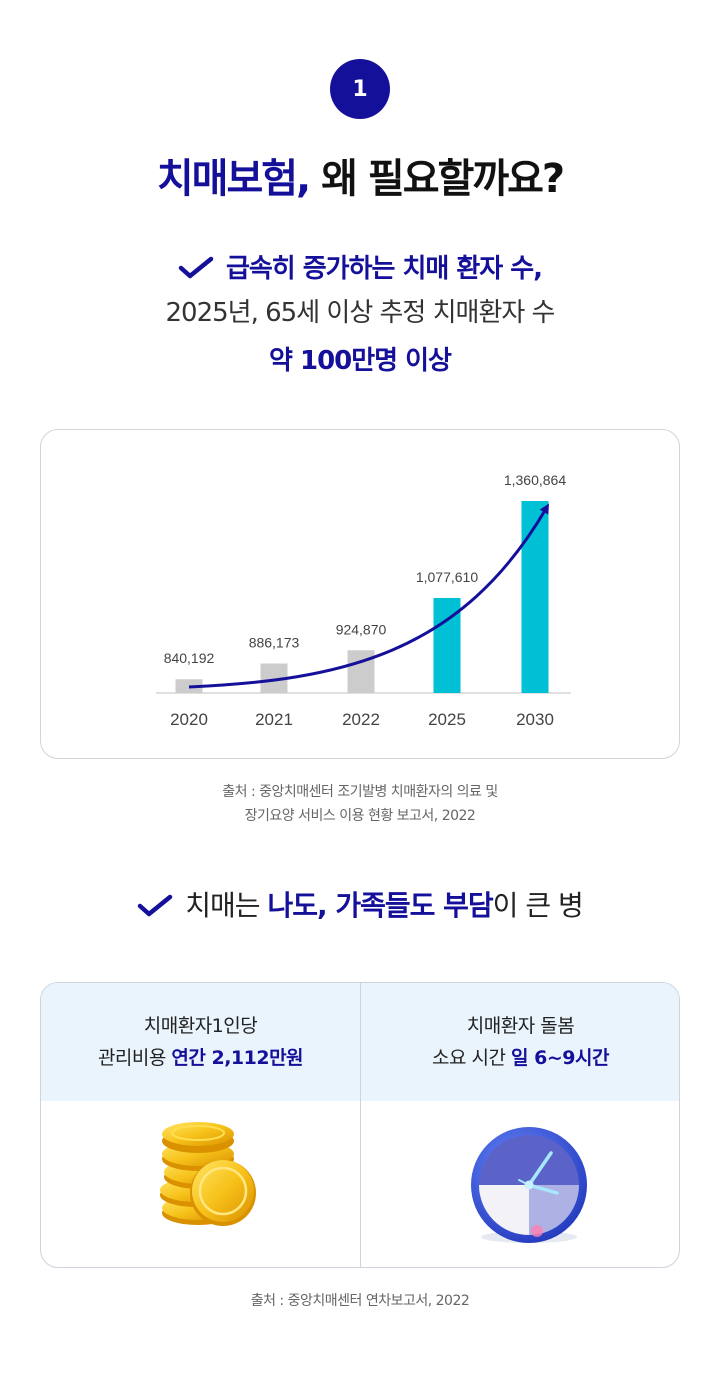  I want to click on care-card-line2: 소요 시간 일 6~9시간, so click(520, 1058).